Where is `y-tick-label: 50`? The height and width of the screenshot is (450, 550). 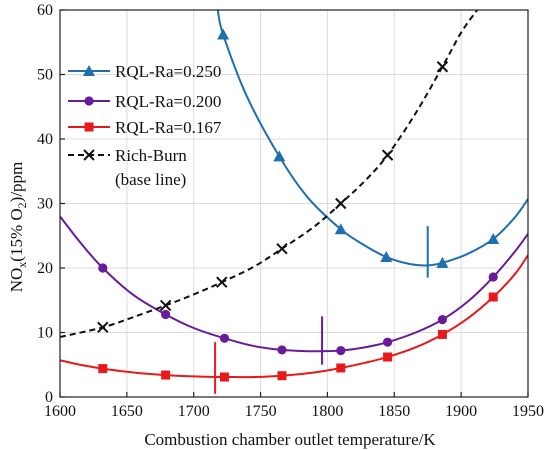 y-tick-label: 50 is located at coordinates (45, 75).